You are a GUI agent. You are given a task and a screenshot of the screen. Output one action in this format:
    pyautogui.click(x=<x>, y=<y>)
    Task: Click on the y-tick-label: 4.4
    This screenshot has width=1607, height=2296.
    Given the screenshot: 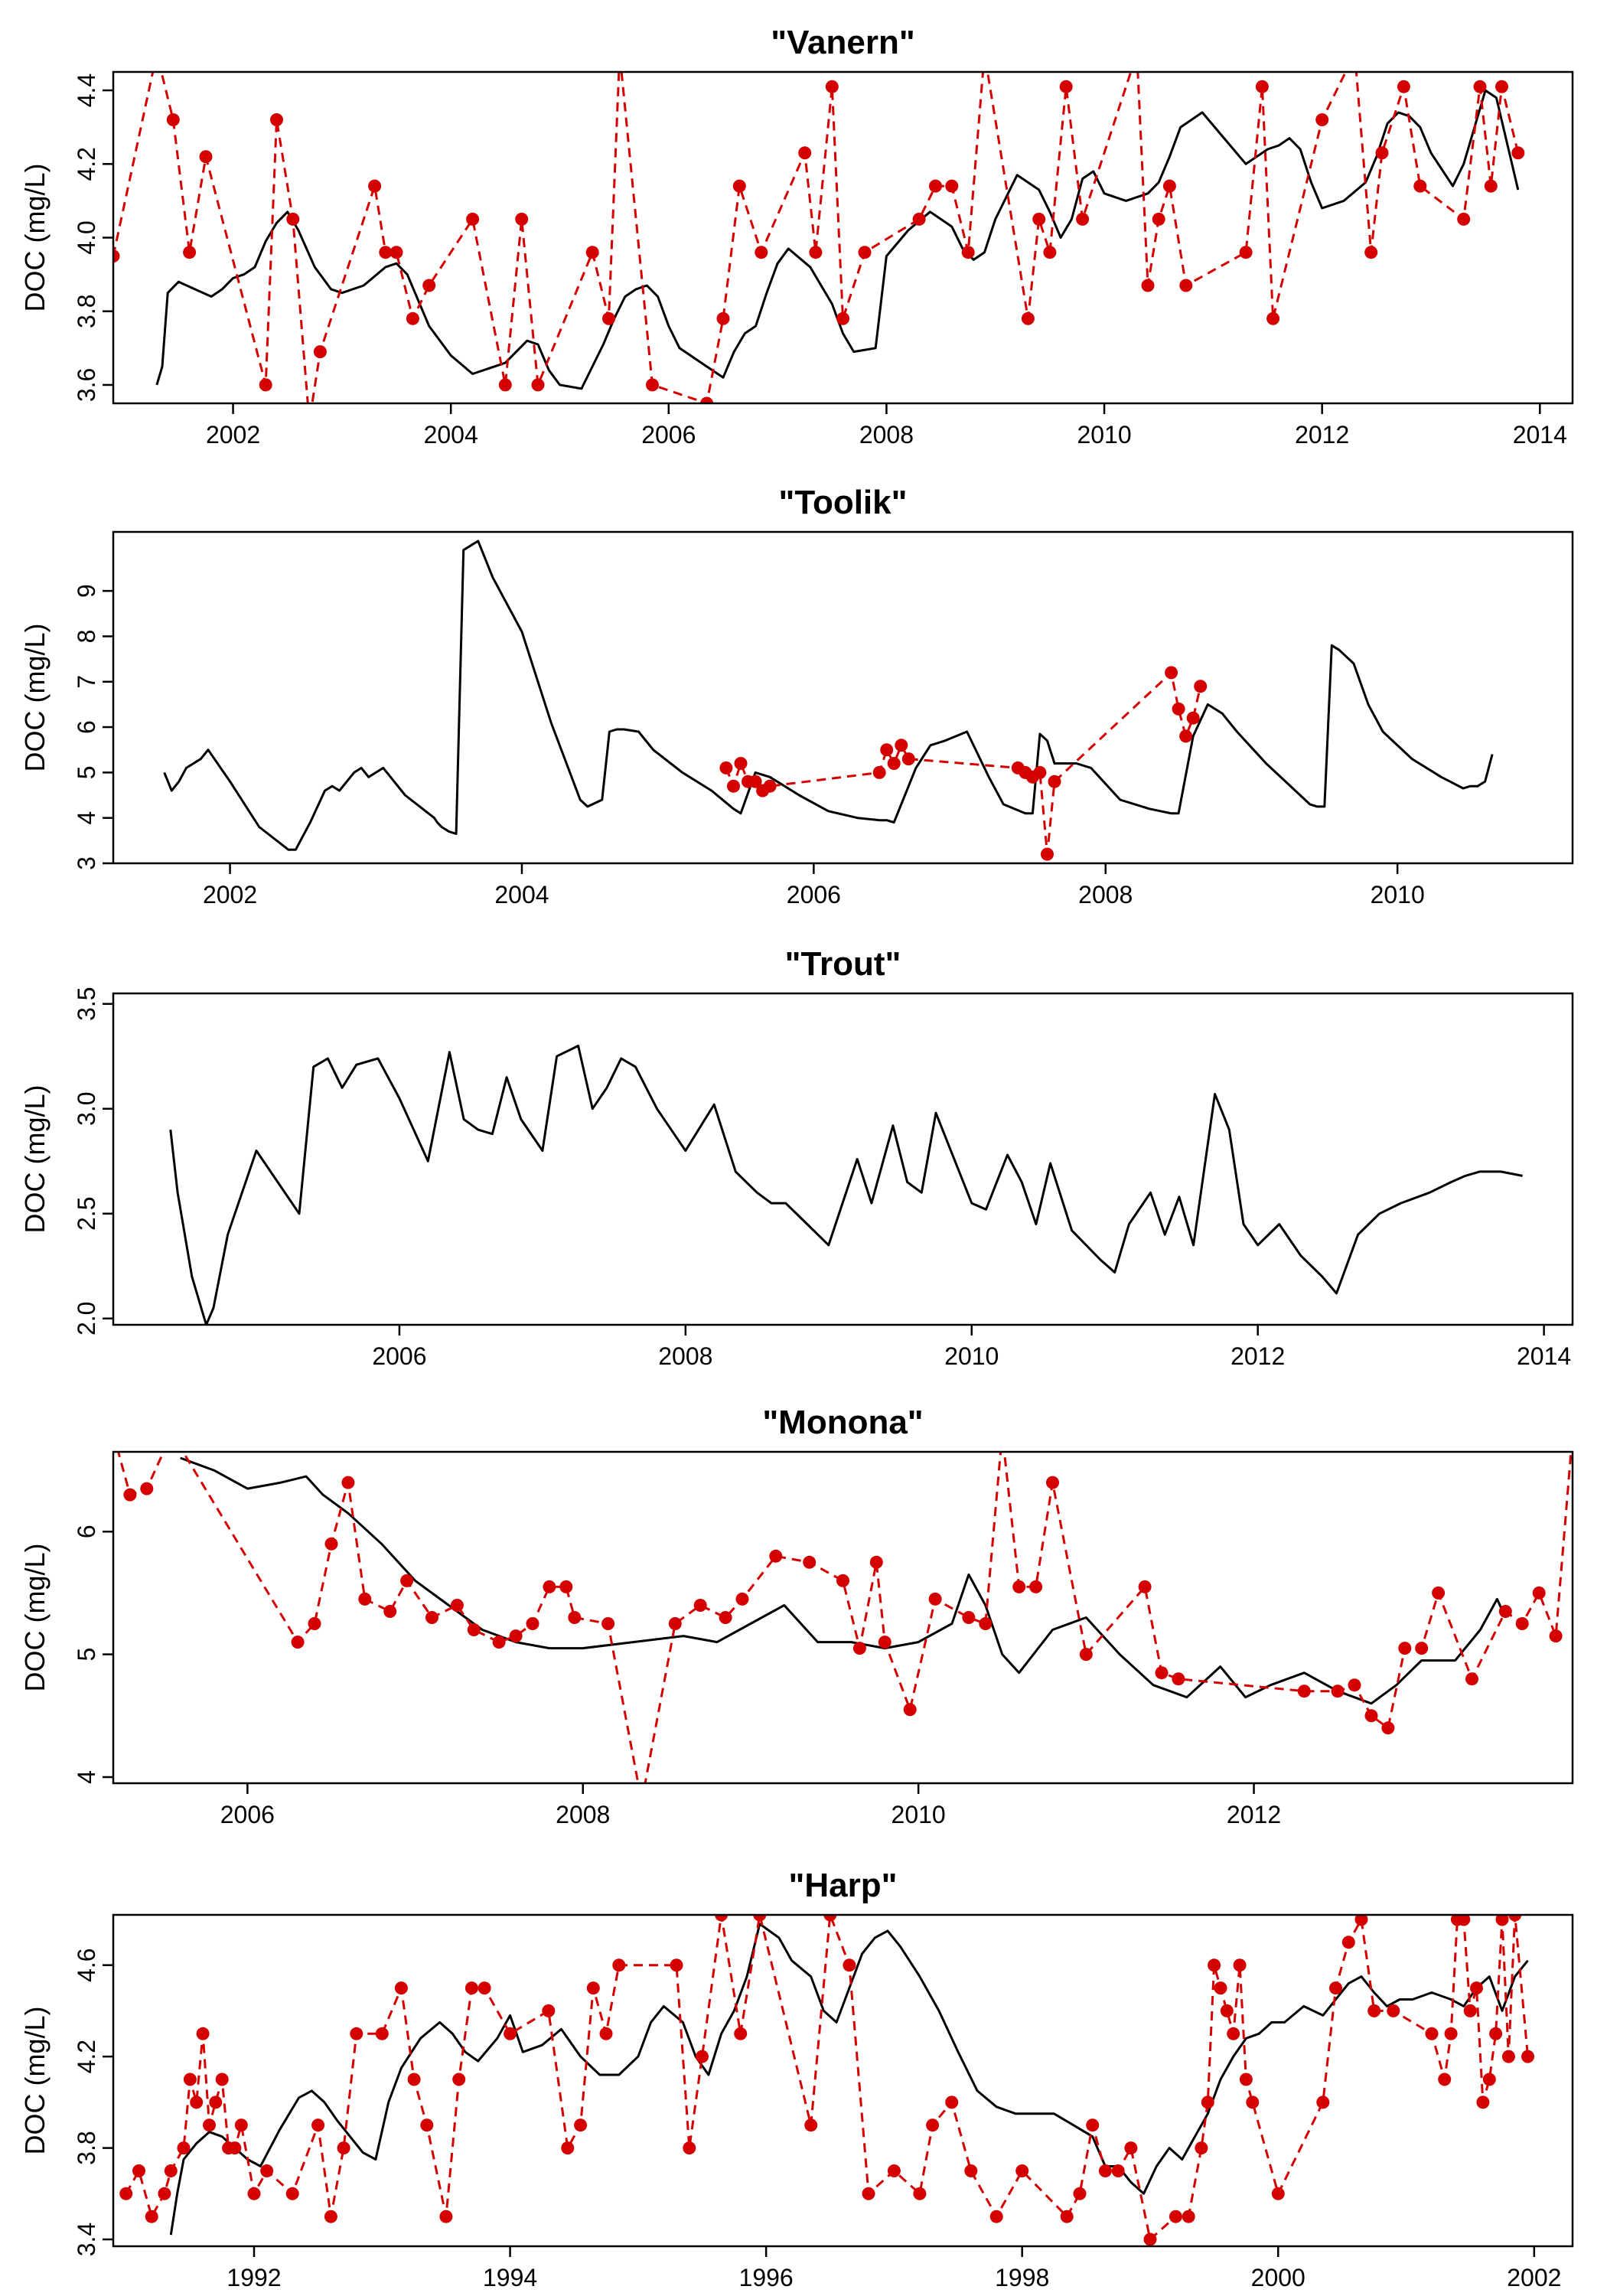 What is the action you would take?
    pyautogui.click(x=86, y=90)
    